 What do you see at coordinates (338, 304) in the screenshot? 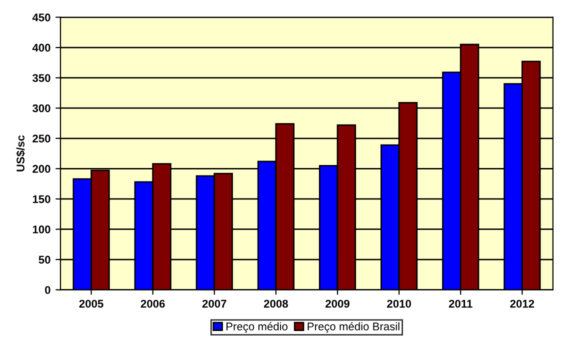
I see `x-tick-label: 2009` at bounding box center [338, 304].